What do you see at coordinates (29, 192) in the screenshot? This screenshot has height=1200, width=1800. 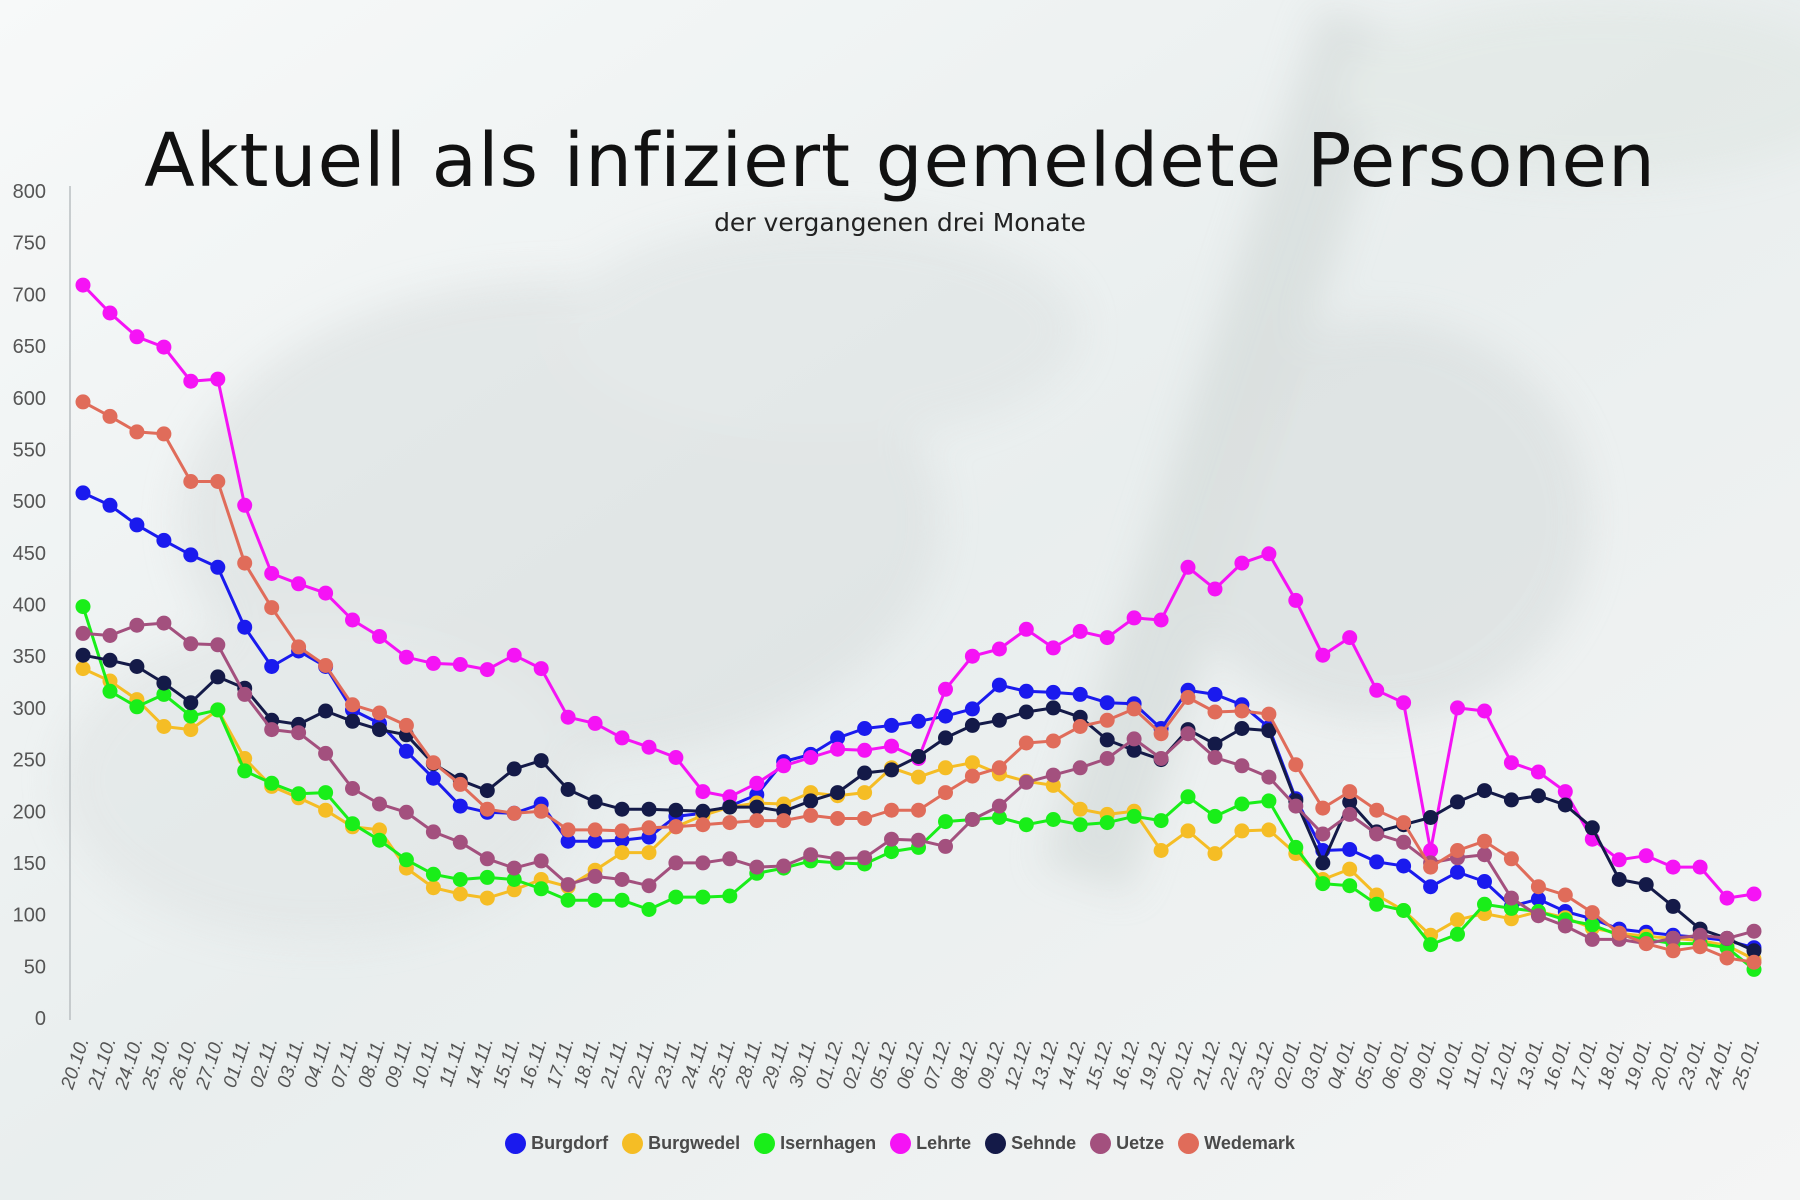 I see `y-tick-label: 800` at bounding box center [29, 192].